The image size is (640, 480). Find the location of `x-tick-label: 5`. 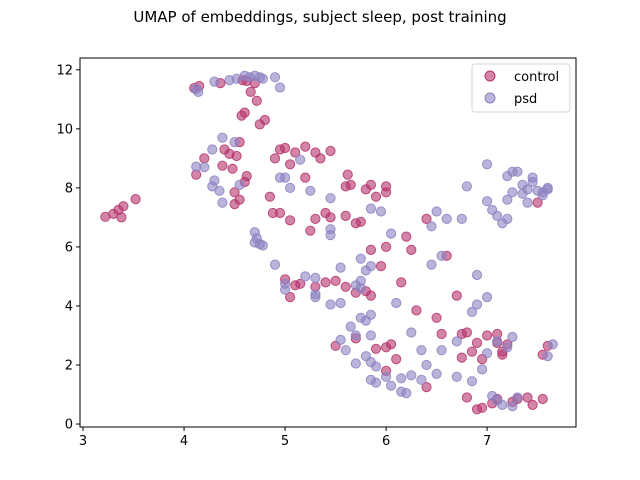

x-tick-label: 5 is located at coordinates (285, 441).